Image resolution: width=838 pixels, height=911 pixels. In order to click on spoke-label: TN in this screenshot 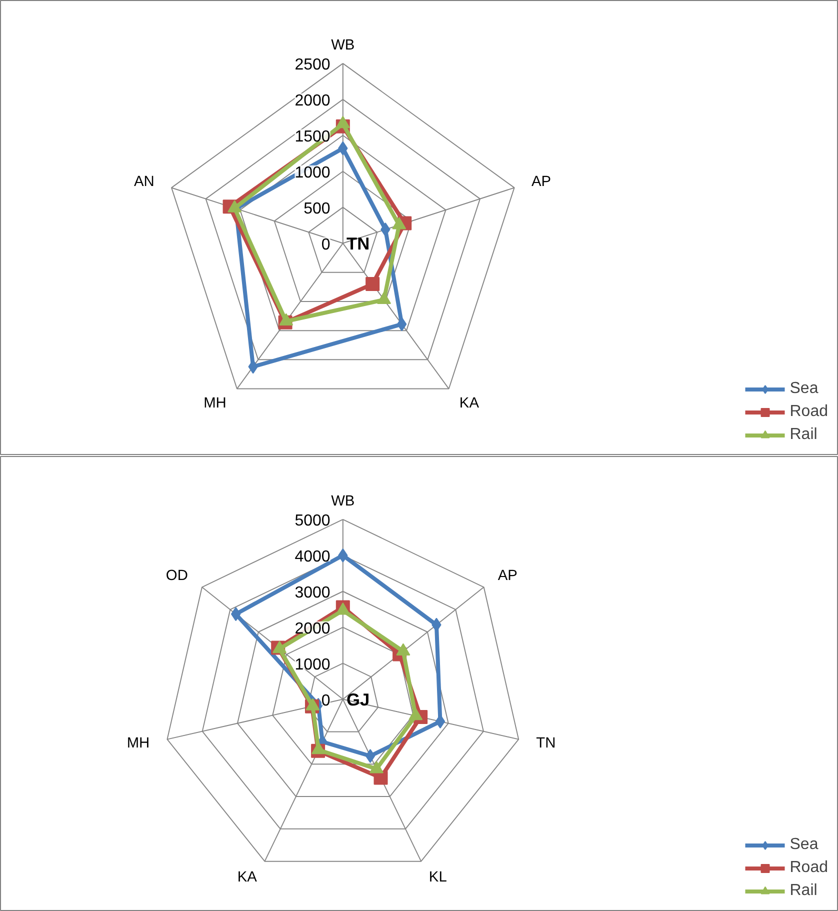, I will do `click(546, 743)`.